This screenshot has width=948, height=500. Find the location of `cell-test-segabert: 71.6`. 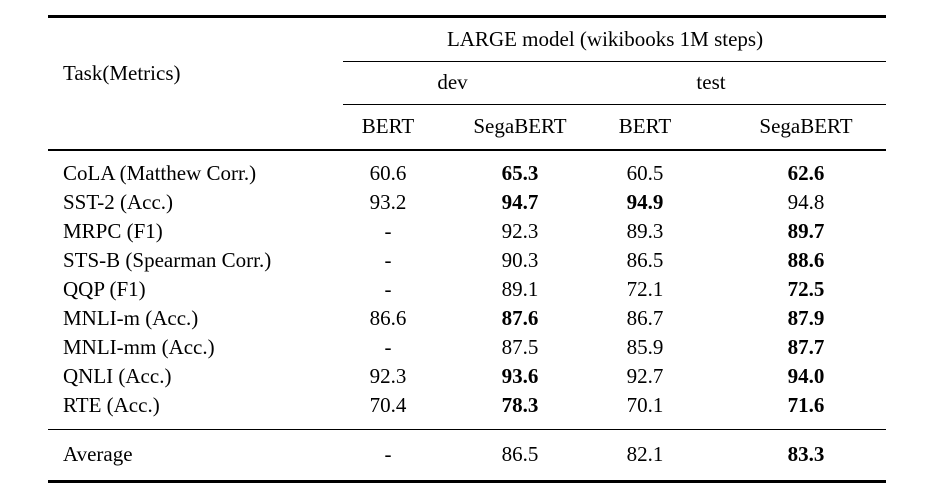

cell-test-segabert: 71.6 is located at coordinates (806, 405).